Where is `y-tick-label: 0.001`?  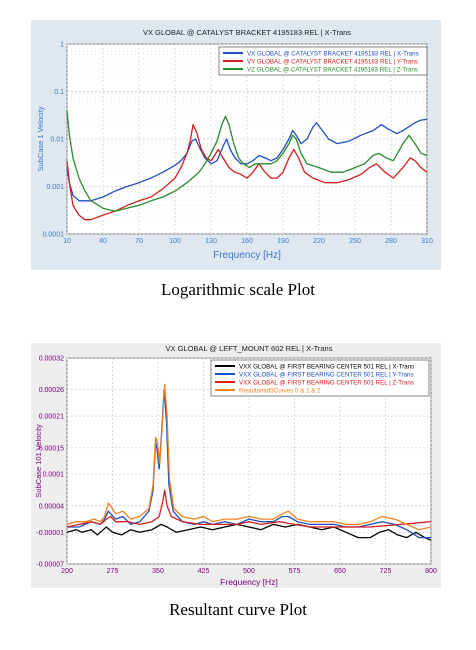 y-tick-label: 0.001 is located at coordinates (55, 187).